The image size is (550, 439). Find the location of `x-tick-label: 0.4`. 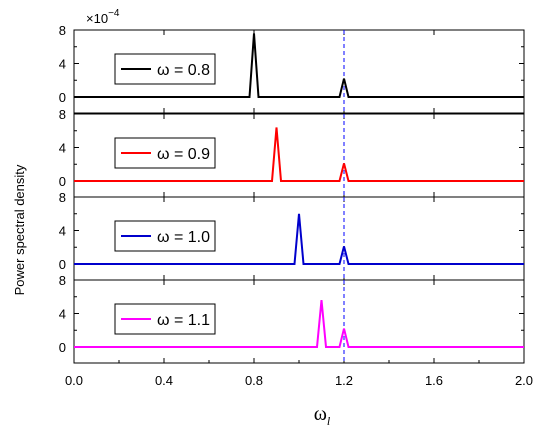

x-tick-label: 0.4 is located at coordinates (164, 380).